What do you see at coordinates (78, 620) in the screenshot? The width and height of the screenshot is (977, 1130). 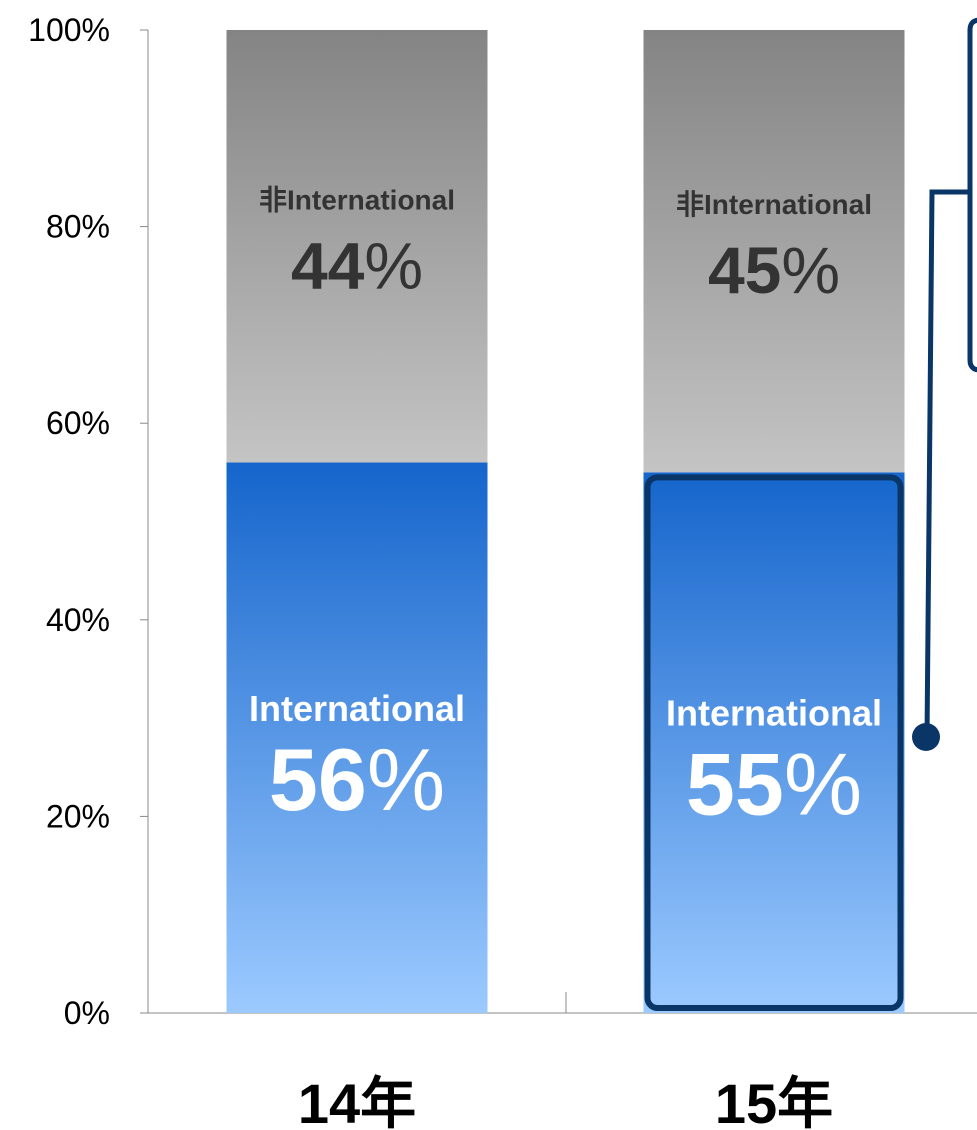 I see `y-tick-label: 40%` at bounding box center [78, 620].